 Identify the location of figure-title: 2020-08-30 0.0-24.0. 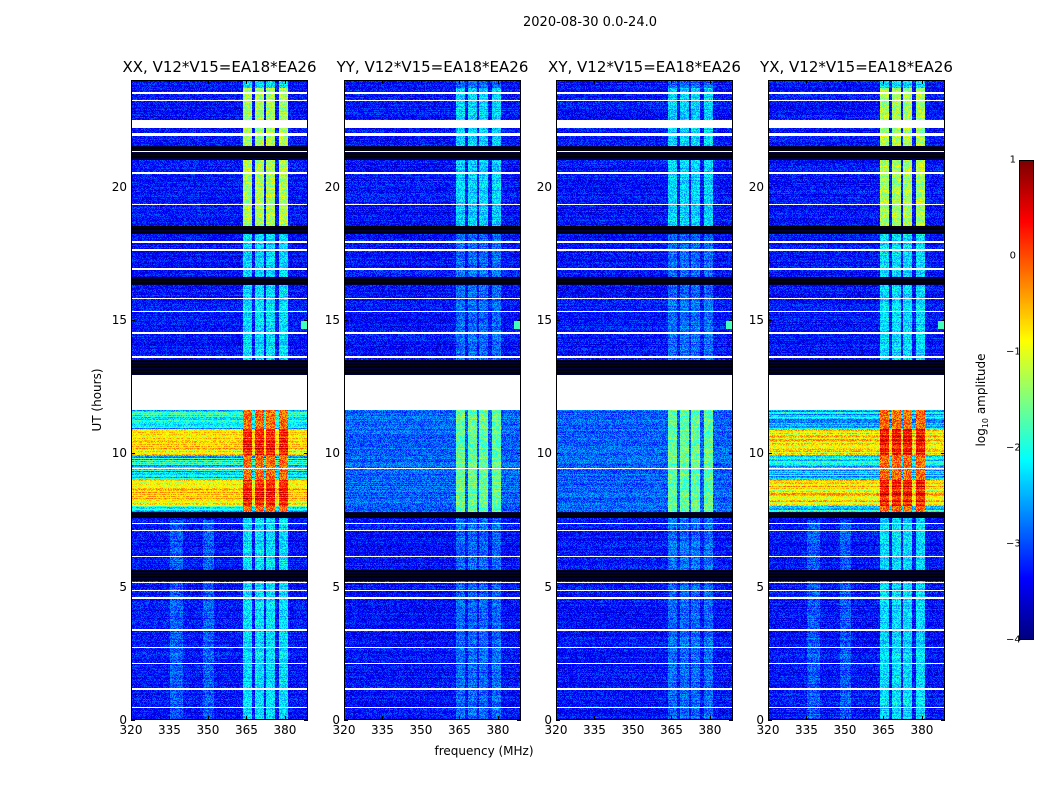
(590, 22).